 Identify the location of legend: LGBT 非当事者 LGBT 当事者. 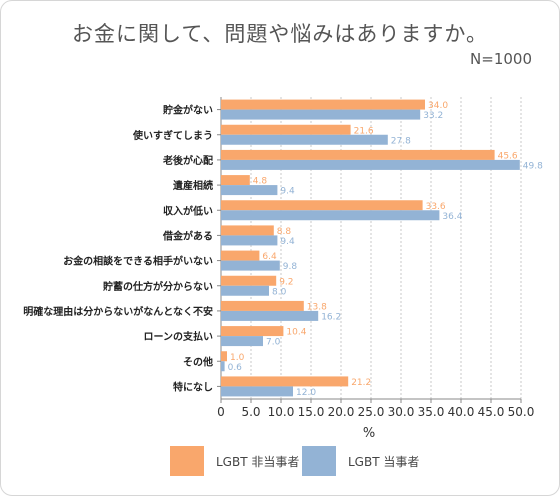
(280, 461).